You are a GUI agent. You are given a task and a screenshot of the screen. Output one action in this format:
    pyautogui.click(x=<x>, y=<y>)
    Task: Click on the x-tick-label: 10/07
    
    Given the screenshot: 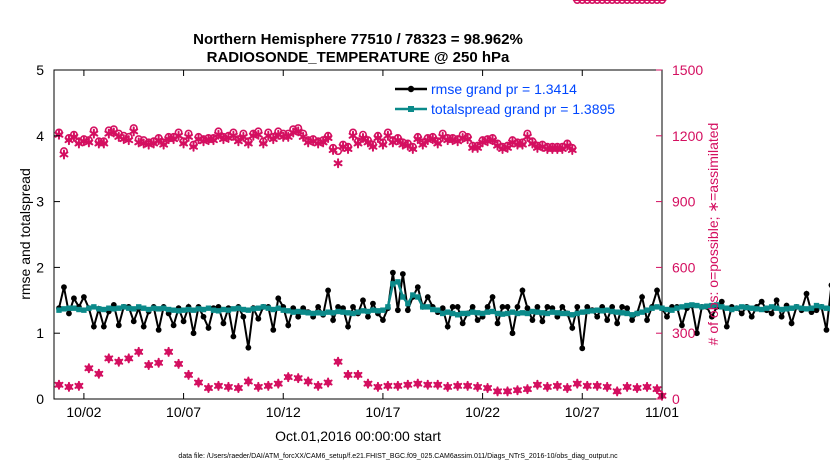 What is the action you would take?
    pyautogui.click(x=183, y=412)
    